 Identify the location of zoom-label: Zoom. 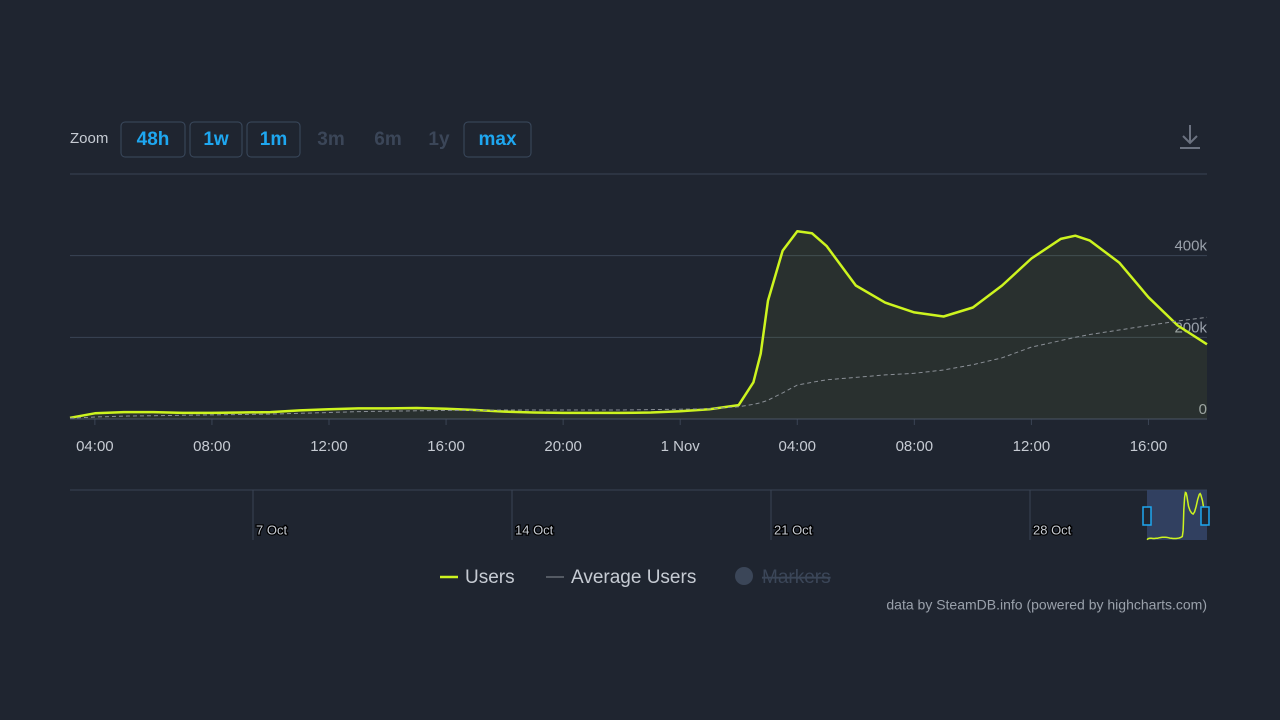
(89, 138).